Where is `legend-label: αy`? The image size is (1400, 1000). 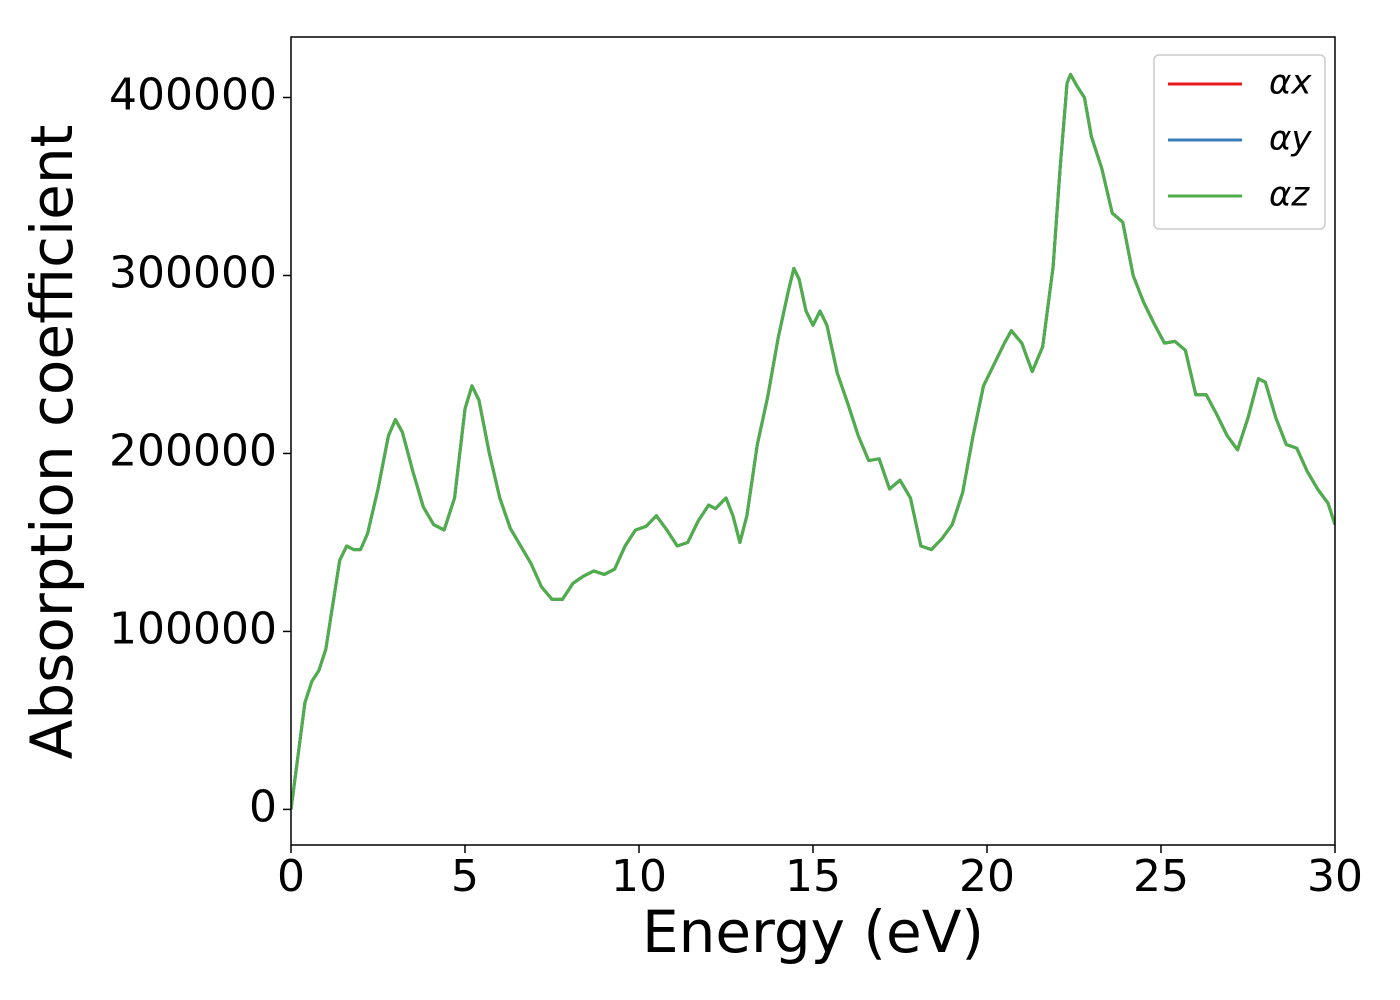
legend-label: αy is located at coordinates (1290, 139).